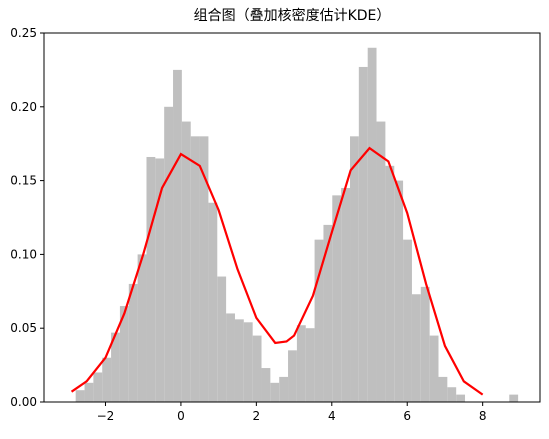 The image size is (549, 439). Describe the element at coordinates (23, 181) in the screenshot. I see `y-tick-label: 0.15` at that location.